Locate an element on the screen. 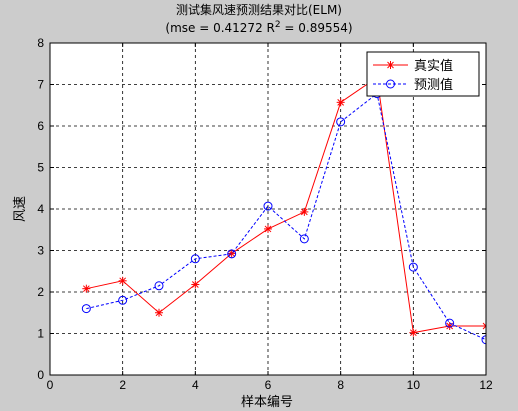 This screenshot has width=518, height=411. y-tick-label: 2 is located at coordinates (40, 292).